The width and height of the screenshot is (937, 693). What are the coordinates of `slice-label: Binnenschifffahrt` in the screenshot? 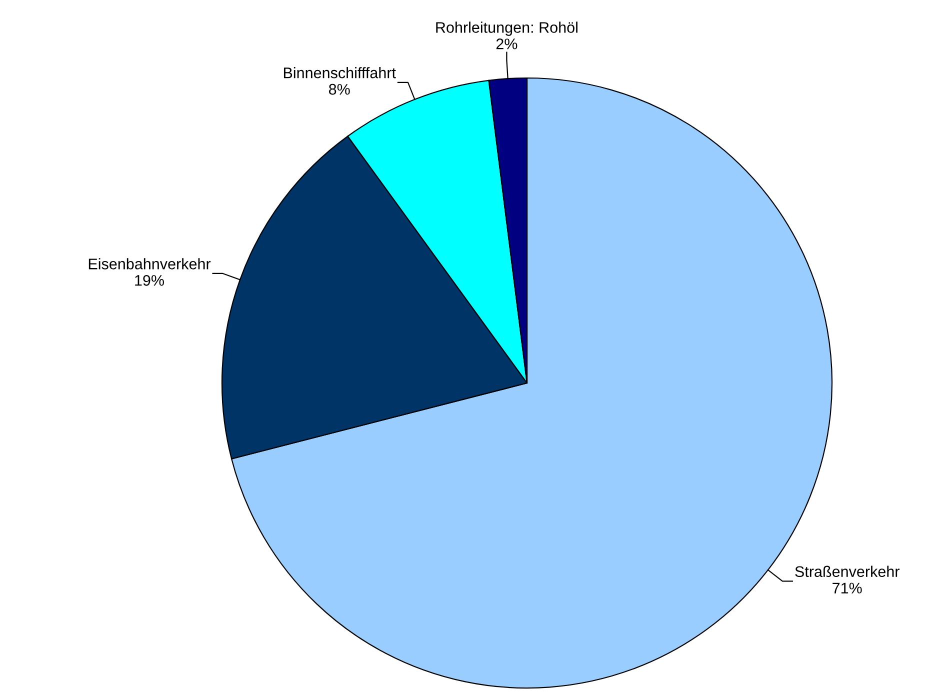 It's located at (340, 72).